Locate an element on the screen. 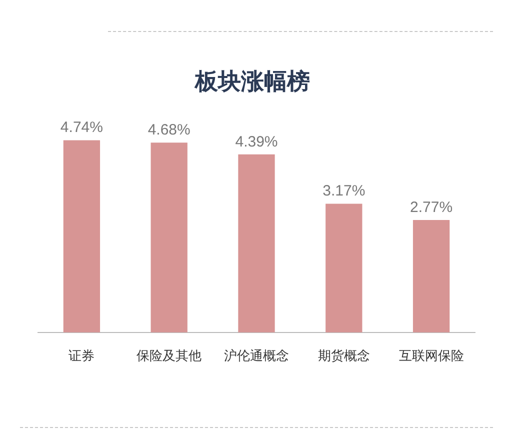 This screenshot has width=505, height=441. x-tick-label: 互联网保险 is located at coordinates (431, 355).